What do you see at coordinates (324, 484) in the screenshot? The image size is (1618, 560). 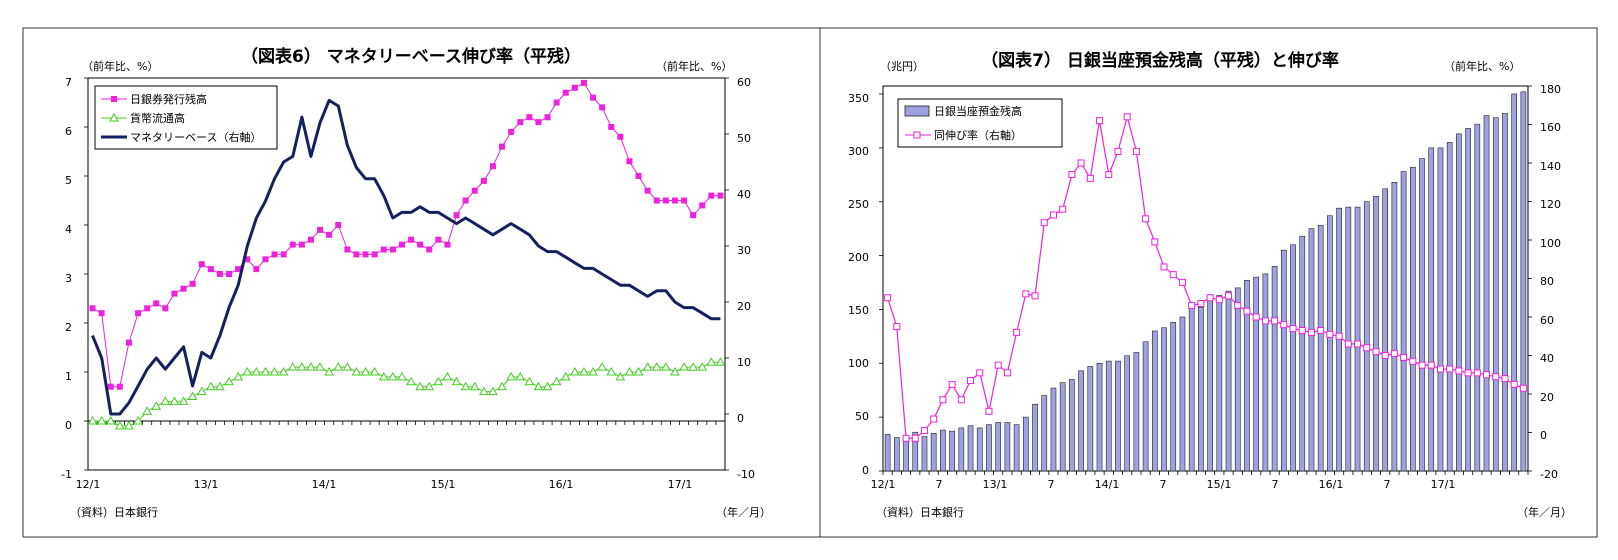 I see `tick-label: 14/1` at bounding box center [324, 484].